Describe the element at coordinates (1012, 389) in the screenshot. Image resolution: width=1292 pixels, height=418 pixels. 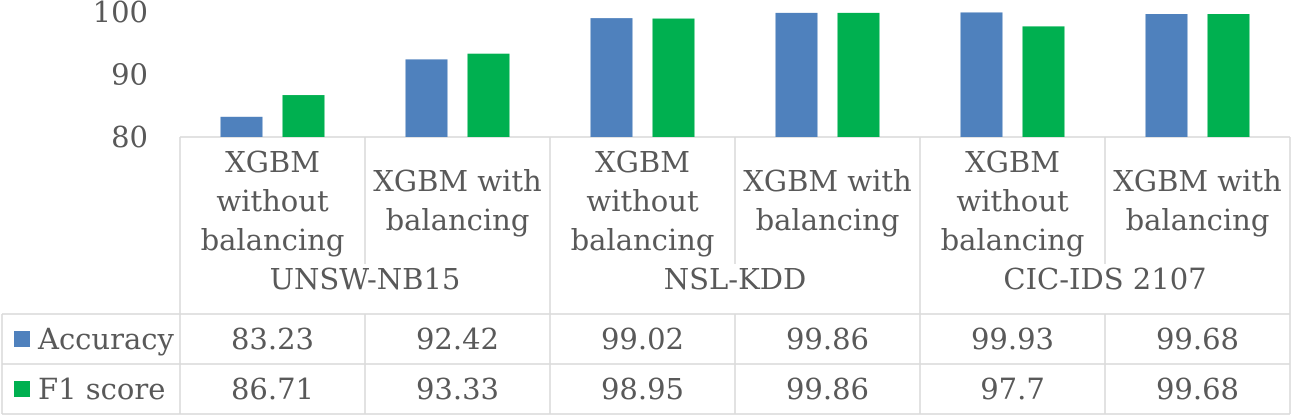
I see `data-table-cell: 97.7` at that location.